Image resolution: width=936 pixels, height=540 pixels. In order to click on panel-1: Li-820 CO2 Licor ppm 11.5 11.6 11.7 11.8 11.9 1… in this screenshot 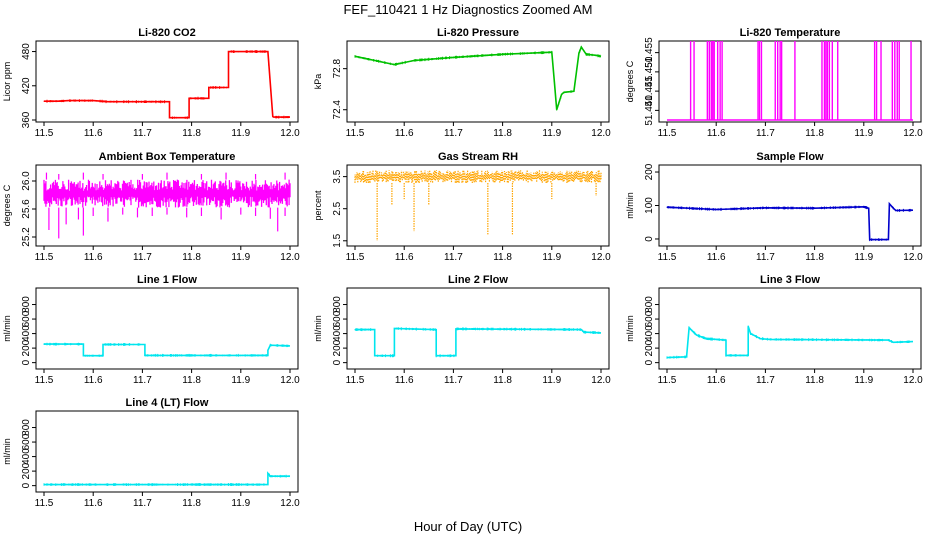, I will do `click(151, 83)`.